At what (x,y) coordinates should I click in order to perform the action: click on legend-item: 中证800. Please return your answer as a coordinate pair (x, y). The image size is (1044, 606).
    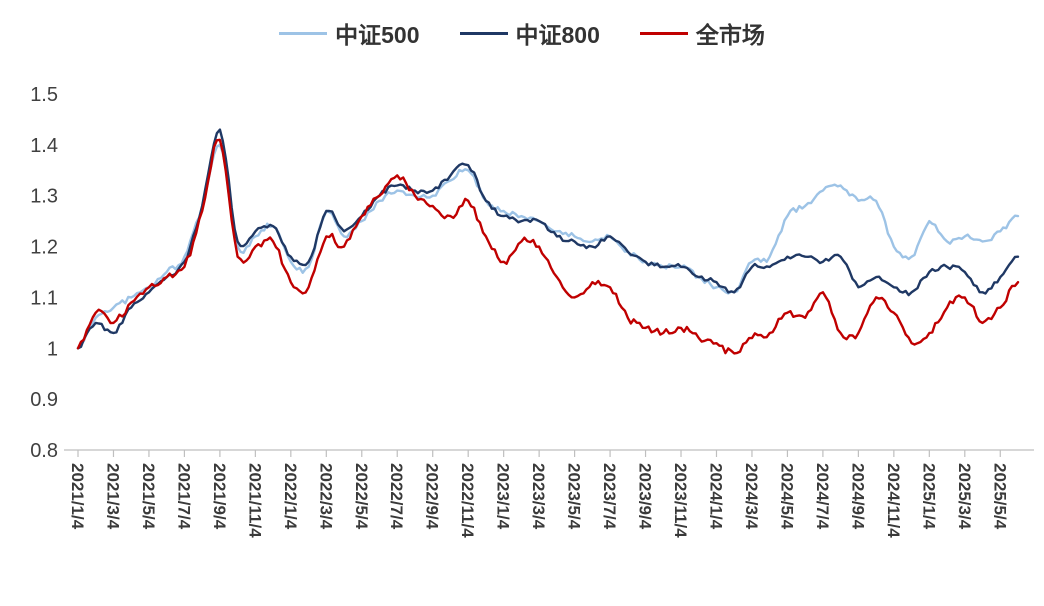
    Looking at the image, I should click on (529, 33).